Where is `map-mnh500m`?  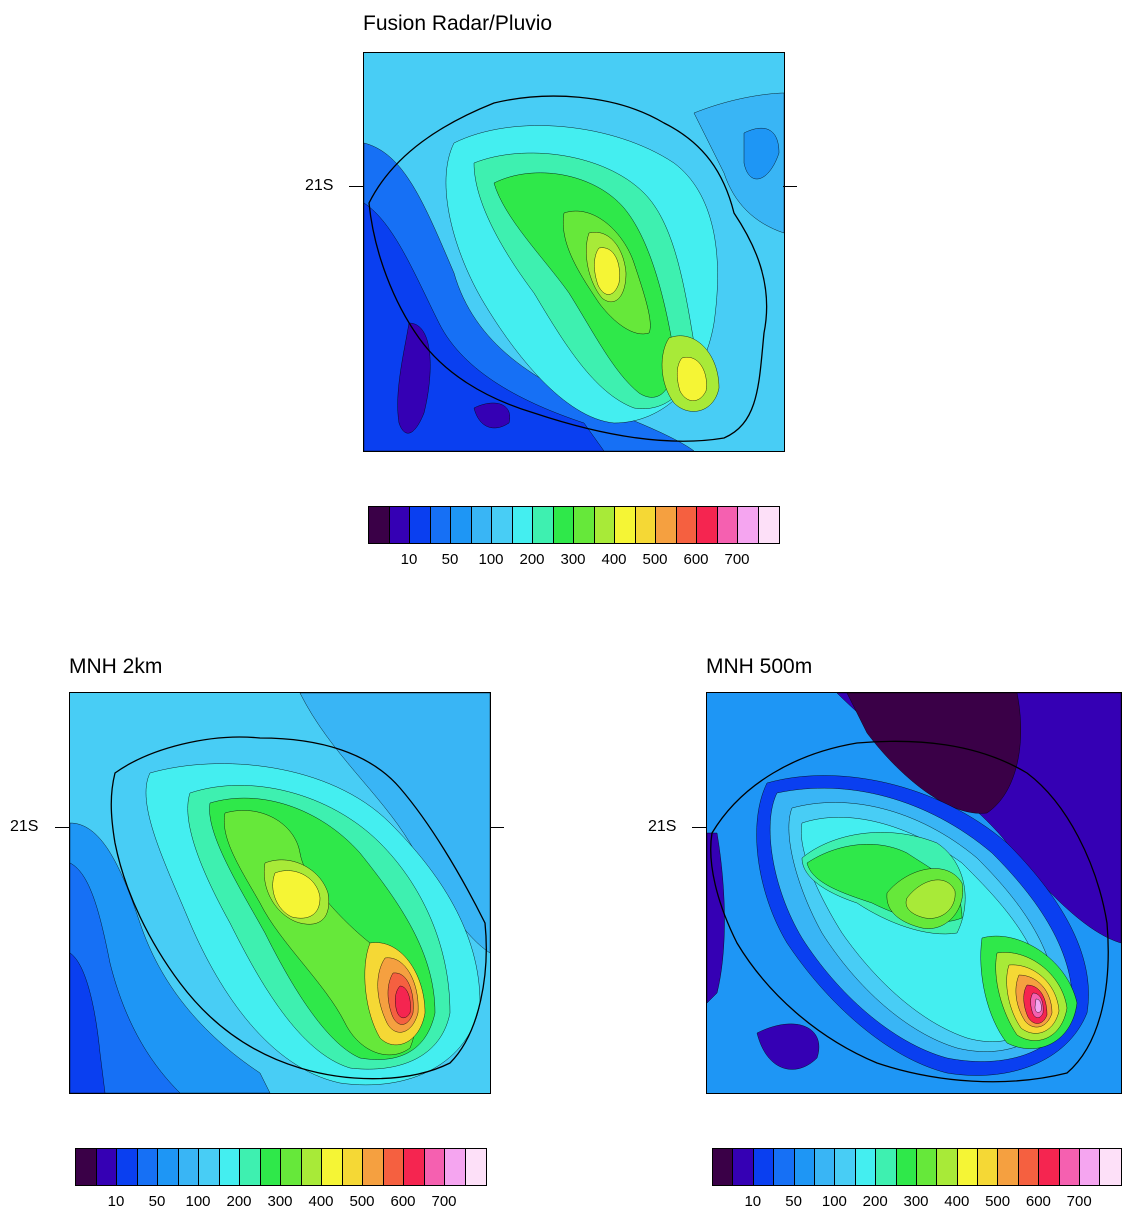 map-mnh500m is located at coordinates (914, 893).